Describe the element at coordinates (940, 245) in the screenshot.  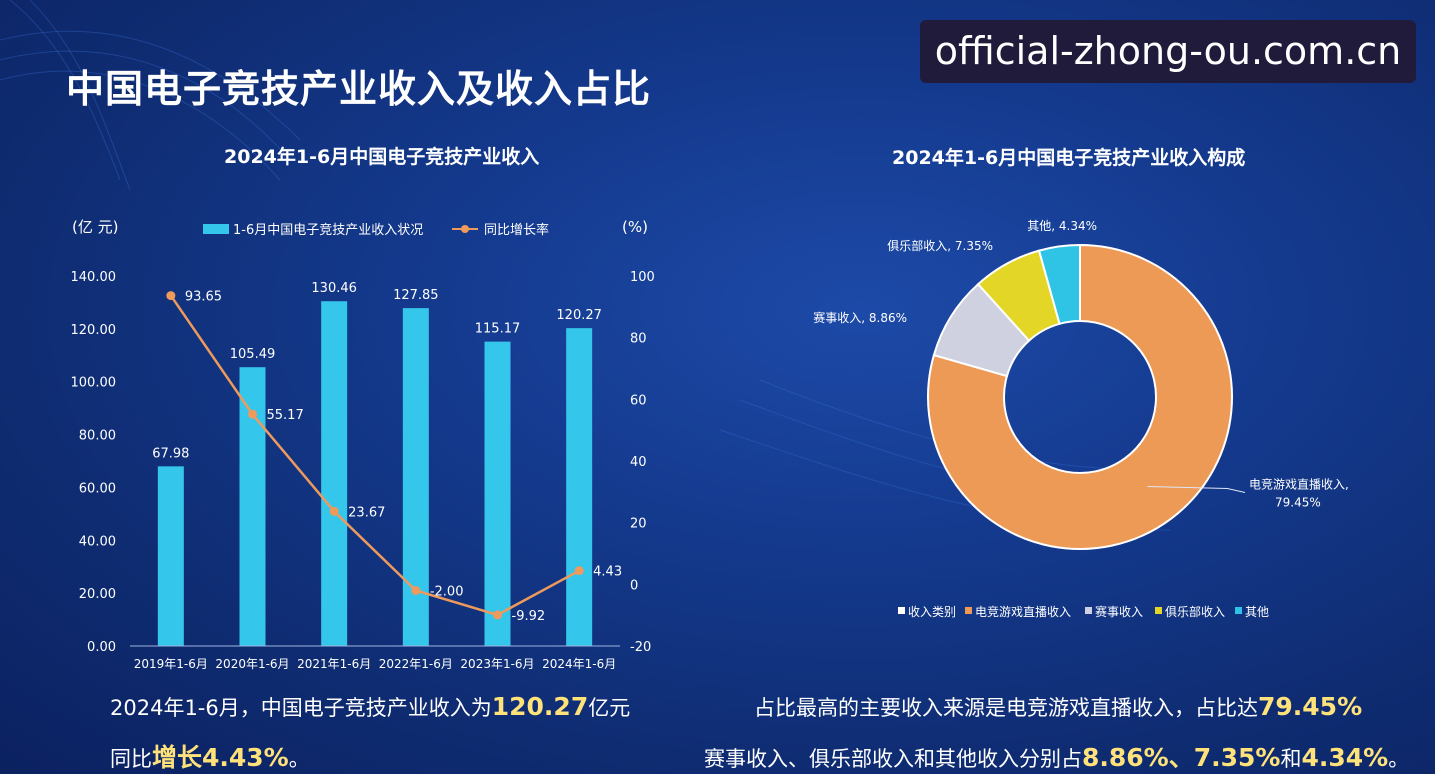
I see `pie-slice-label: 俱乐部收入, 7.35%` at that location.